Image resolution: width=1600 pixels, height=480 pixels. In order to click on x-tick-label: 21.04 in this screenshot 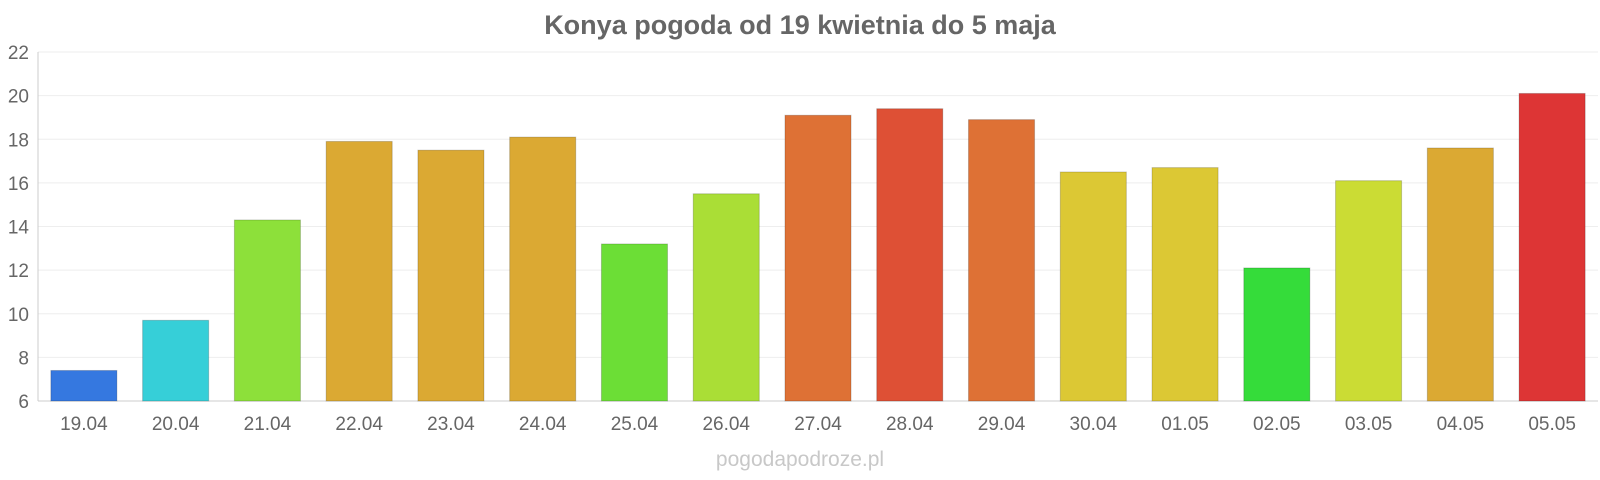, I will do `click(268, 424)`.